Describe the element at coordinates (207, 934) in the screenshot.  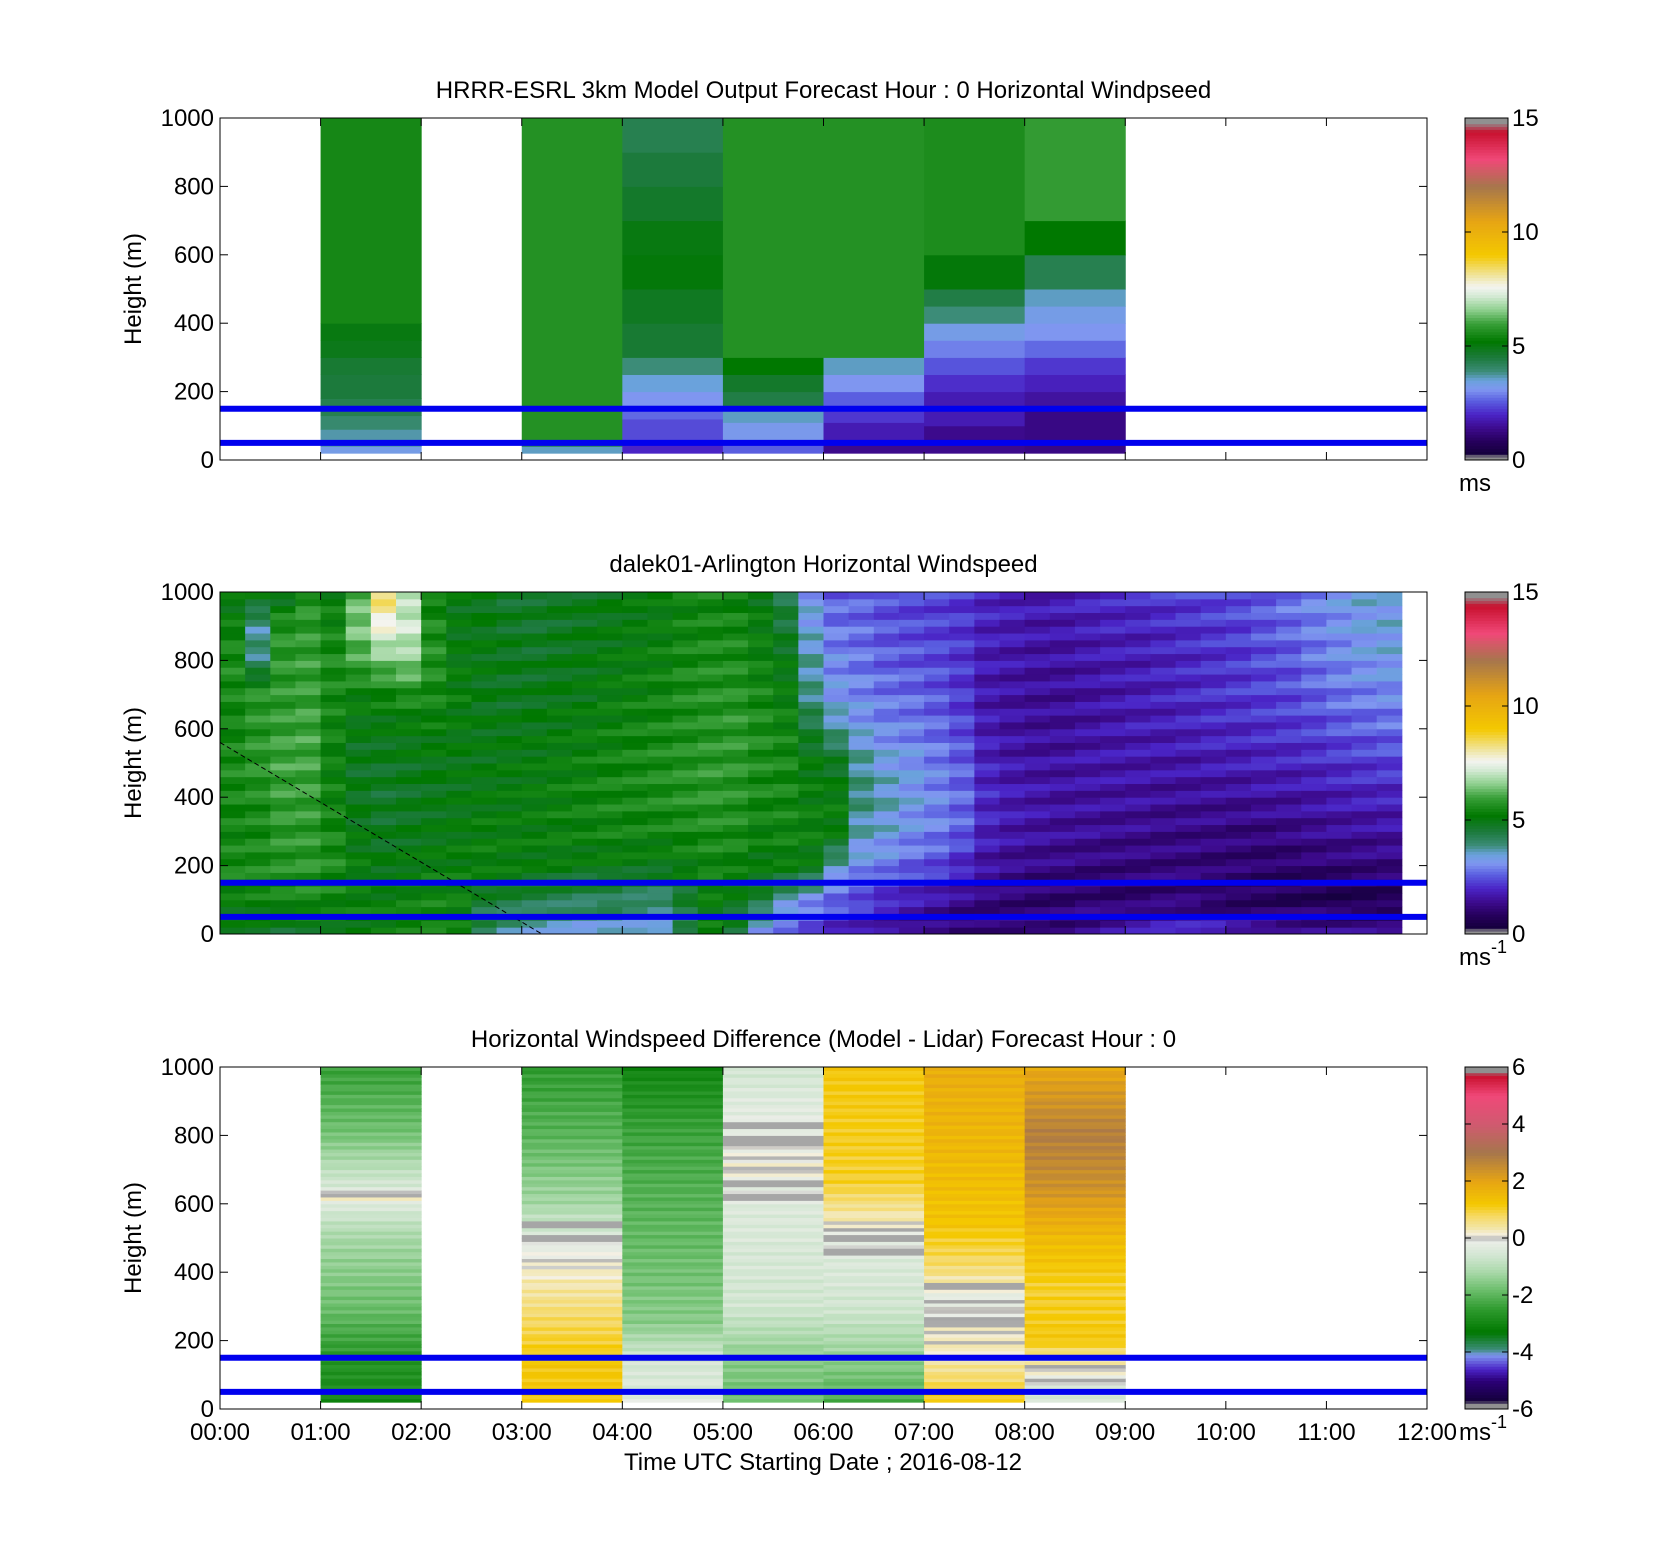
I see `y-tick-label: 0` at that location.